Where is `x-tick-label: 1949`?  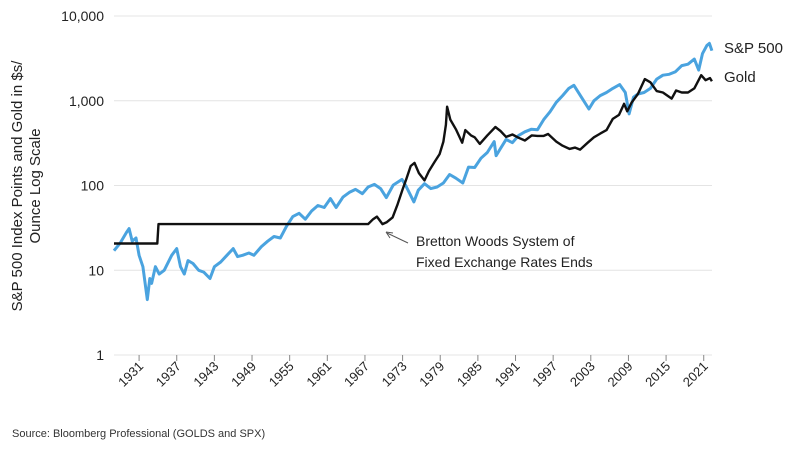
x-tick-label: 1949 is located at coordinates (243, 374).